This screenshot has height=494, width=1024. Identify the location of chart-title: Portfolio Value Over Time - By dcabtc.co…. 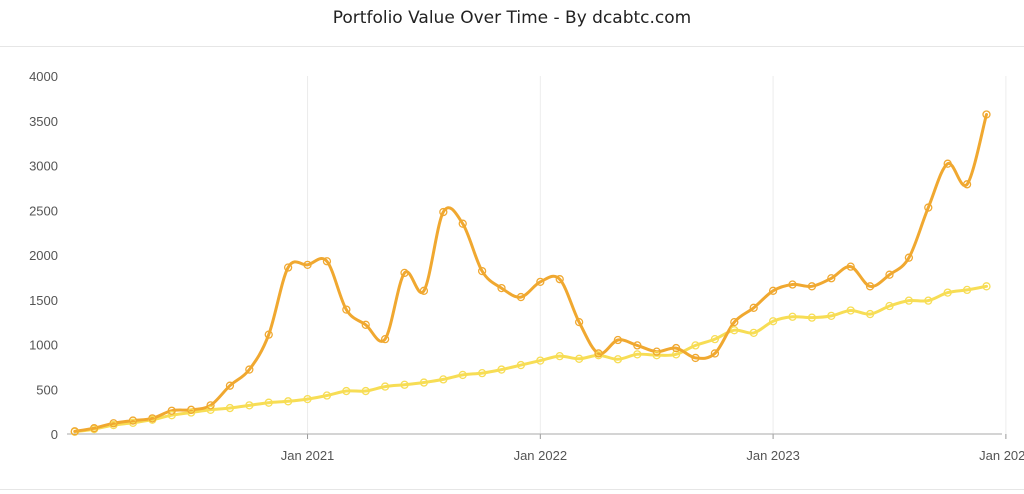
(512, 18).